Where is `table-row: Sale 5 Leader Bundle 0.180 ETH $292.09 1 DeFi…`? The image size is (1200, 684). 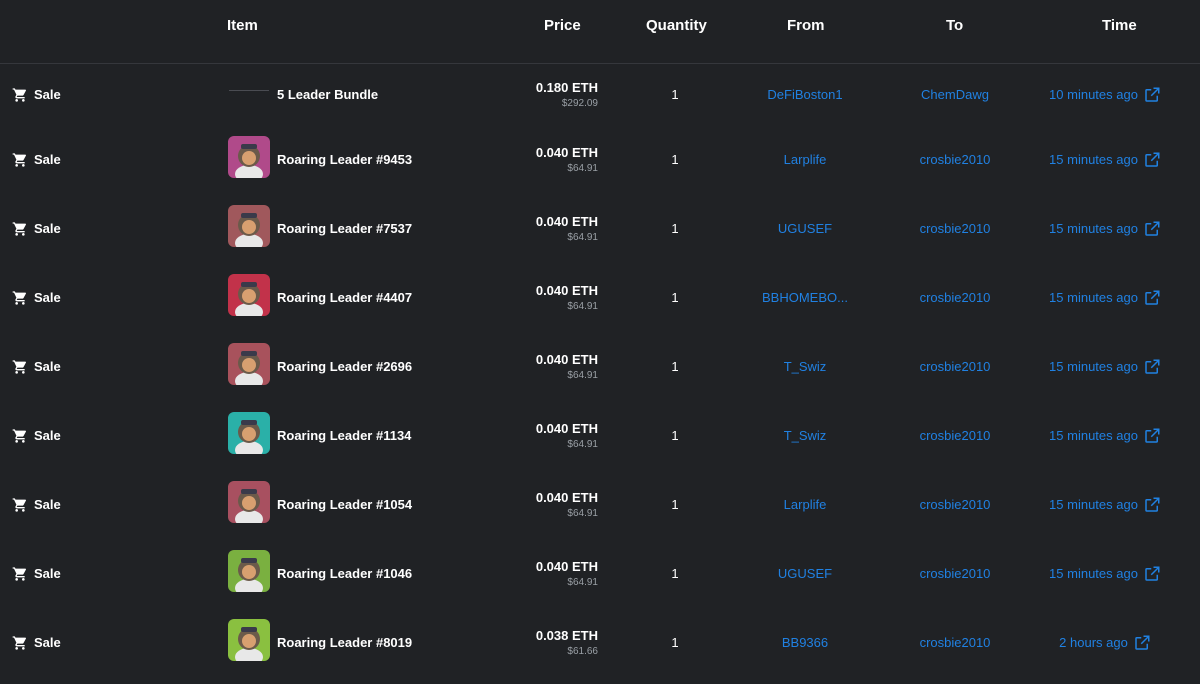 table-row: Sale 5 Leader Bundle 0.180 ETH $292.09 1 DeFi… is located at coordinates (600, 94).